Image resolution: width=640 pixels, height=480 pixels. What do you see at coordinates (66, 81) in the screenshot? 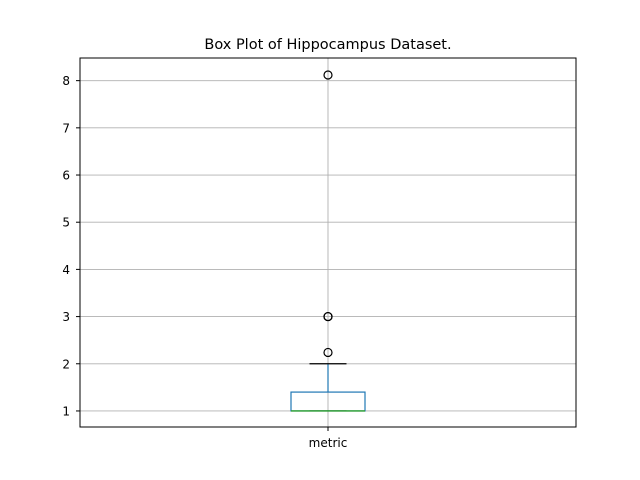
I see `y-tick-label: 8` at bounding box center [66, 81].